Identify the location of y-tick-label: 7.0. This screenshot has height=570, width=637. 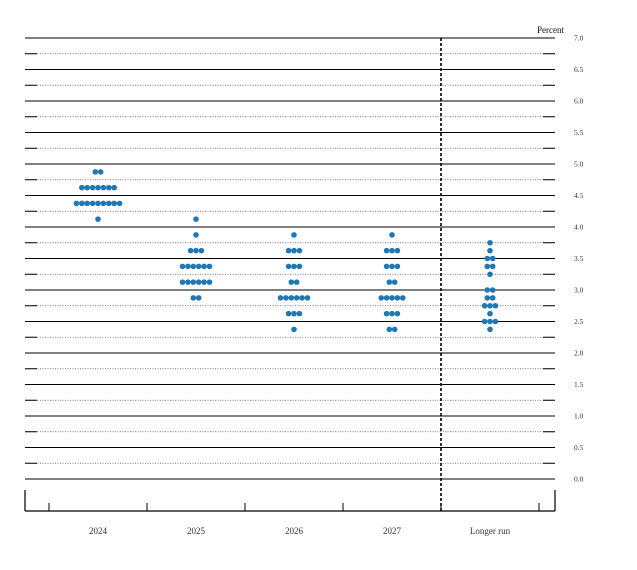
(579, 38).